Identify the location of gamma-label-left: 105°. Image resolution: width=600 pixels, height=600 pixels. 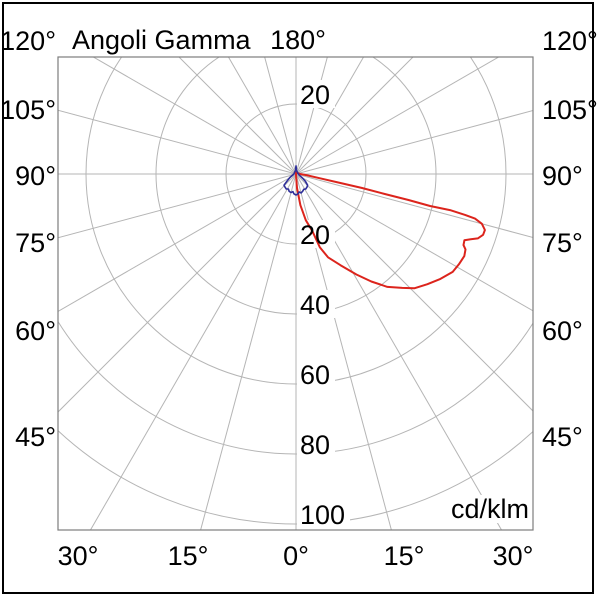
(28, 110).